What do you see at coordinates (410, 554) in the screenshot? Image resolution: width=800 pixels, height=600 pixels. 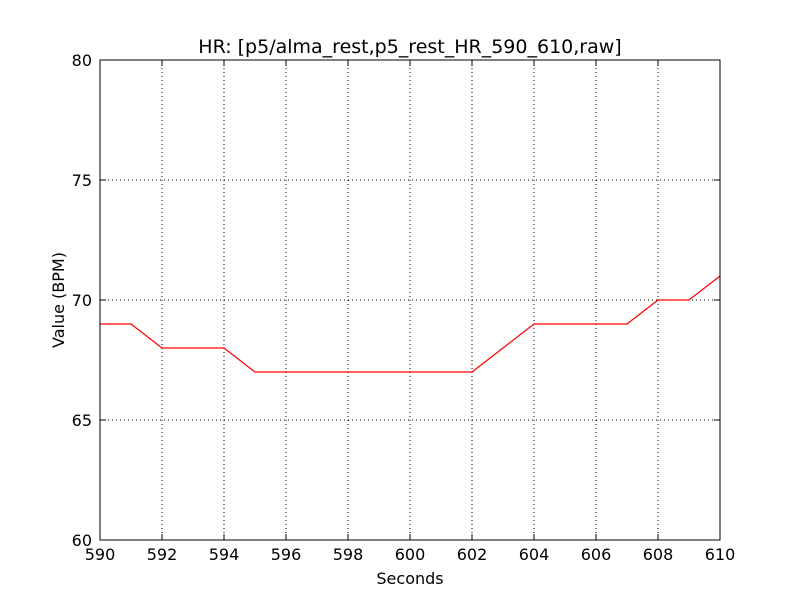 I see `x-tick-label: 600` at bounding box center [410, 554].